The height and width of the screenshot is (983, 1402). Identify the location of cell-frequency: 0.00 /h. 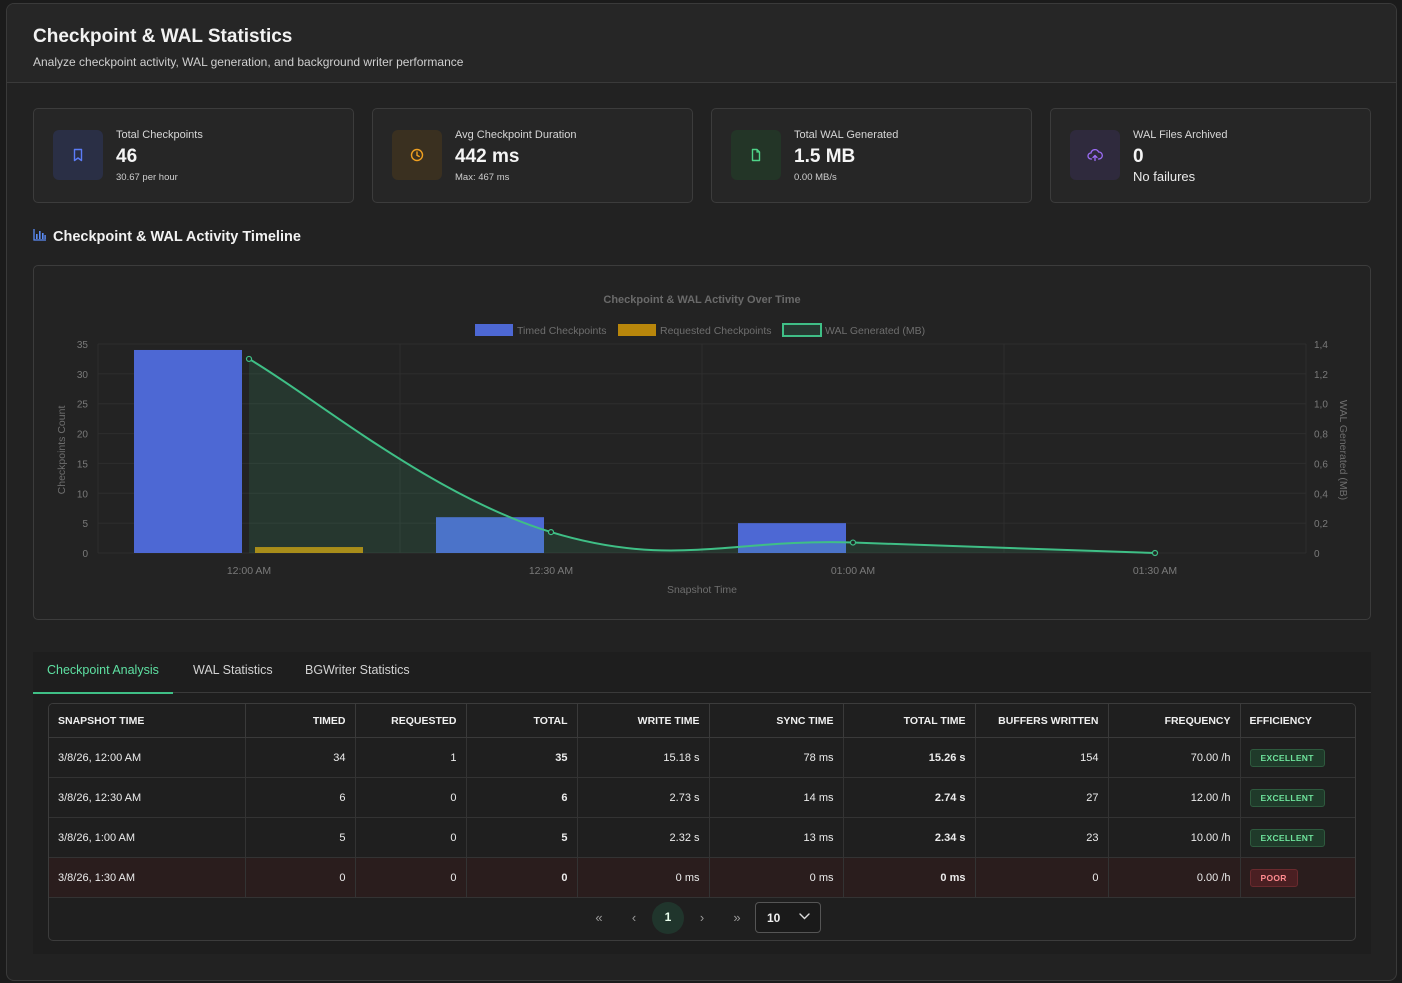
(1174, 877).